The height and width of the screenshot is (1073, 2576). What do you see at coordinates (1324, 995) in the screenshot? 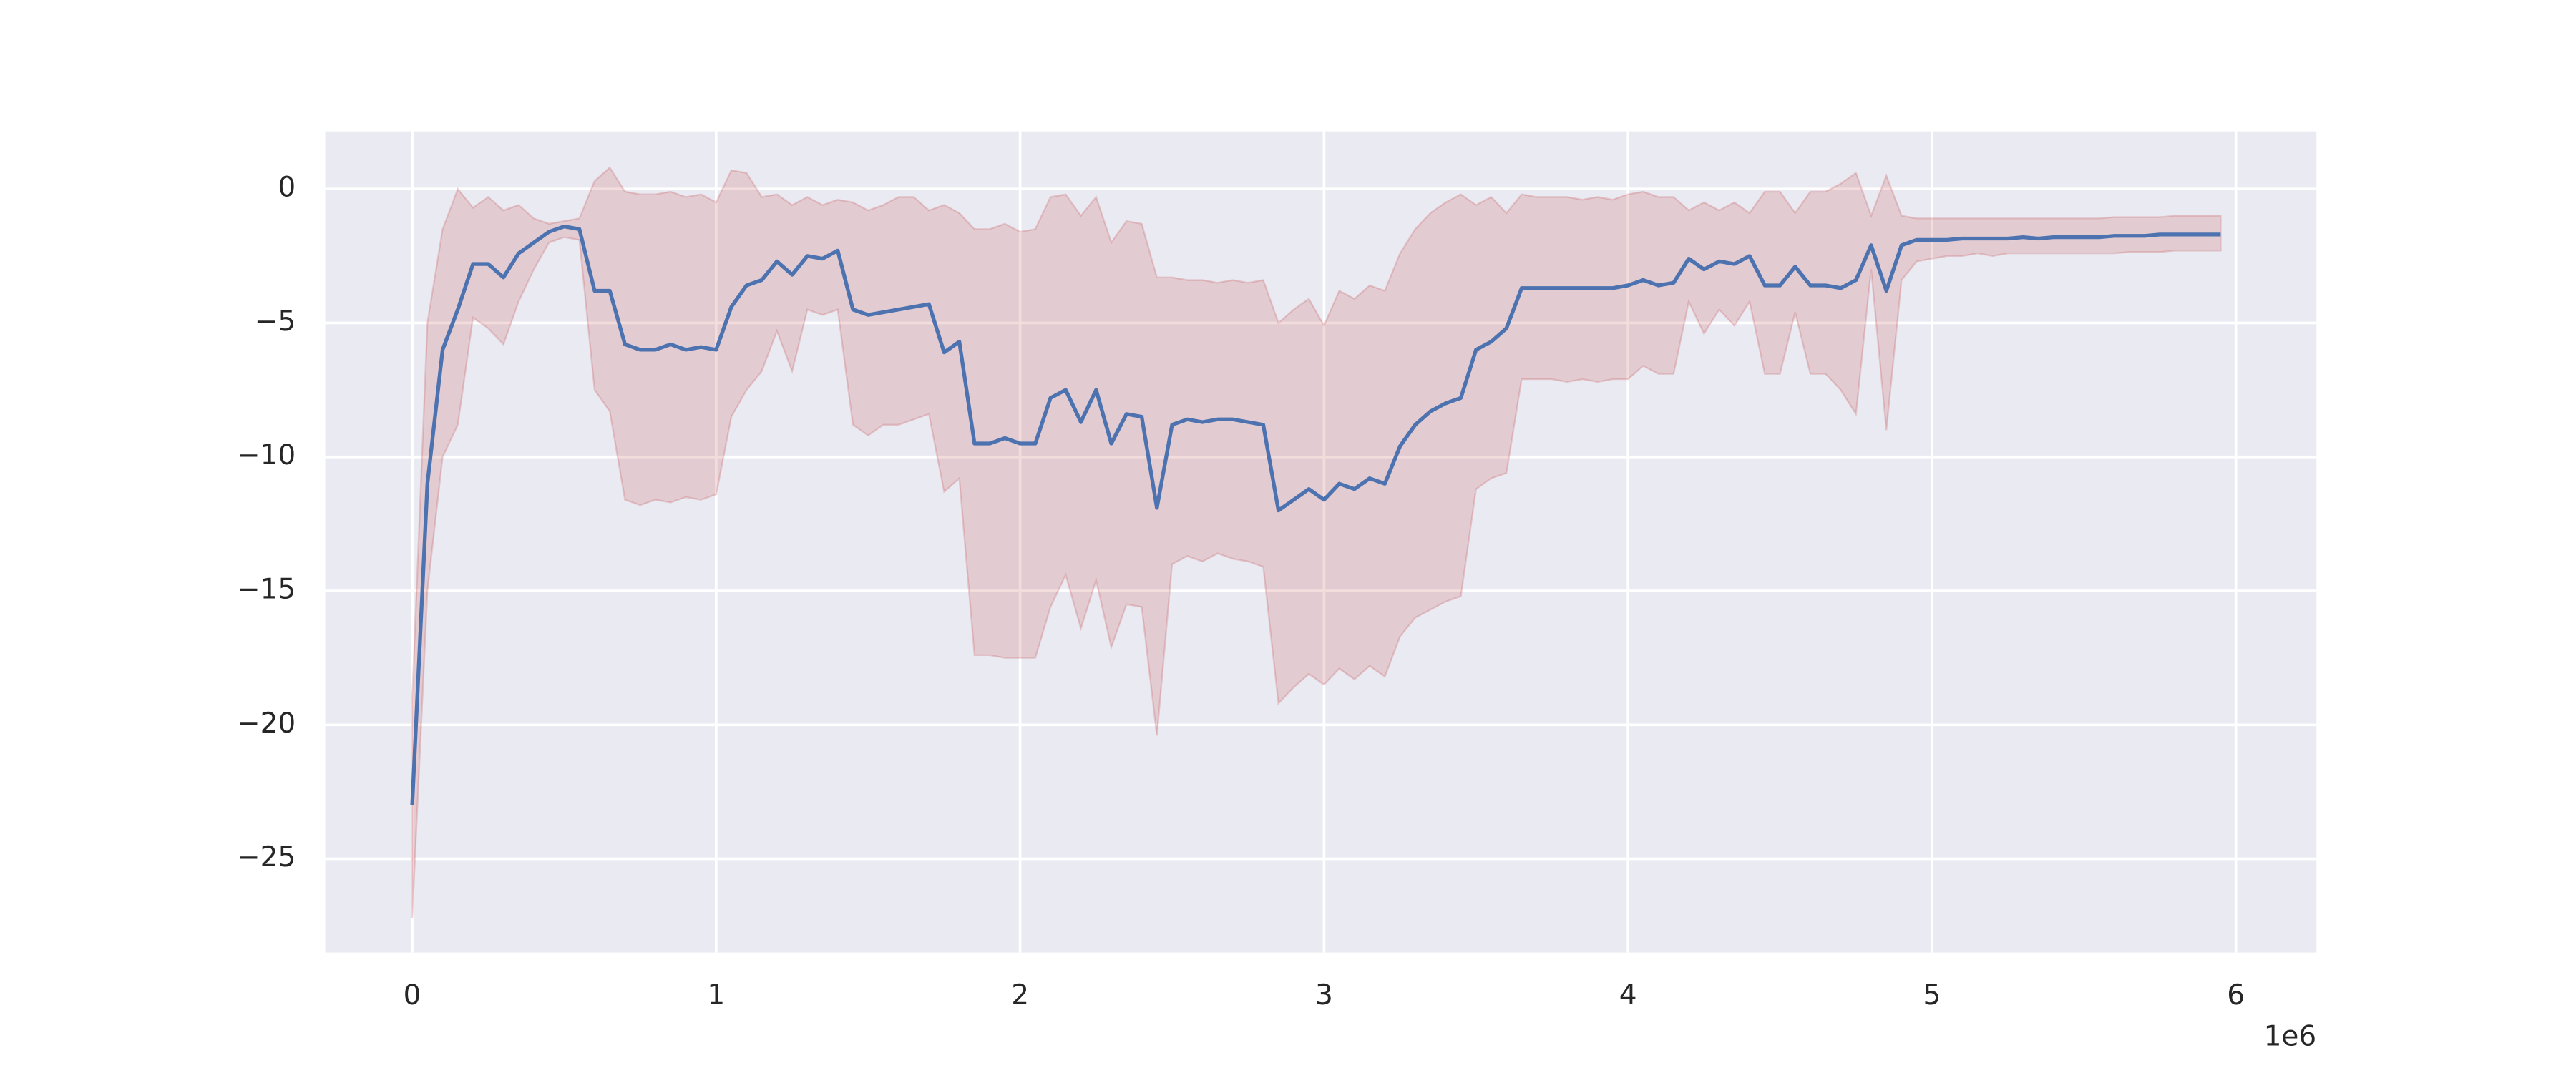
I see `x-tick-label: 3` at bounding box center [1324, 995].